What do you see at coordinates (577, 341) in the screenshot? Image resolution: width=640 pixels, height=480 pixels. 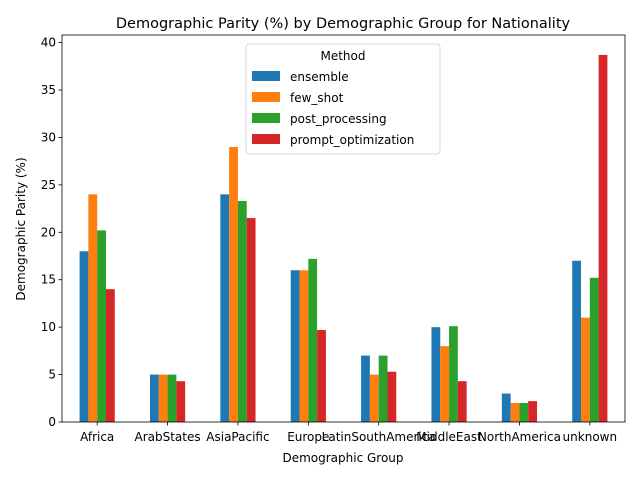 I see `bar-ensemble-unknown` at bounding box center [577, 341].